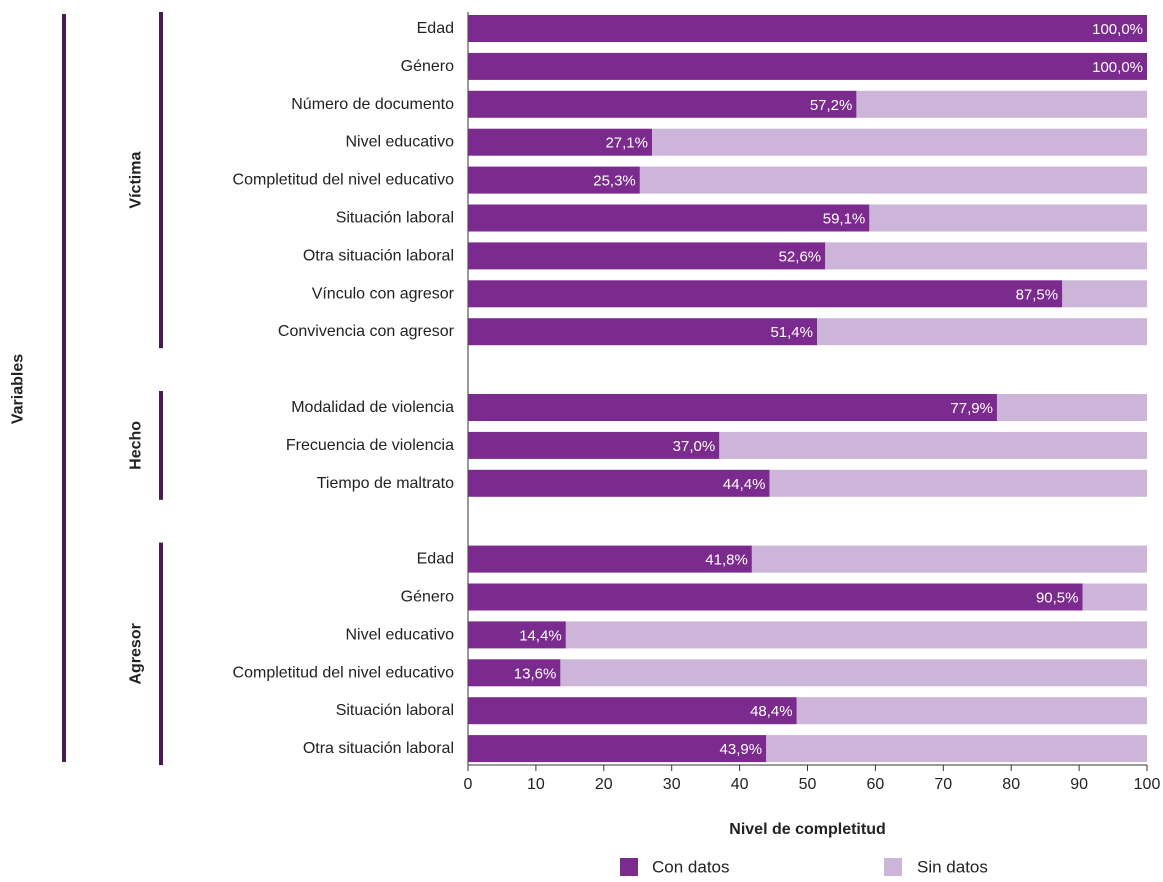 The height and width of the screenshot is (882, 1163). Describe the element at coordinates (626, 143) in the screenshot. I see `data-label: 27,1%` at that location.